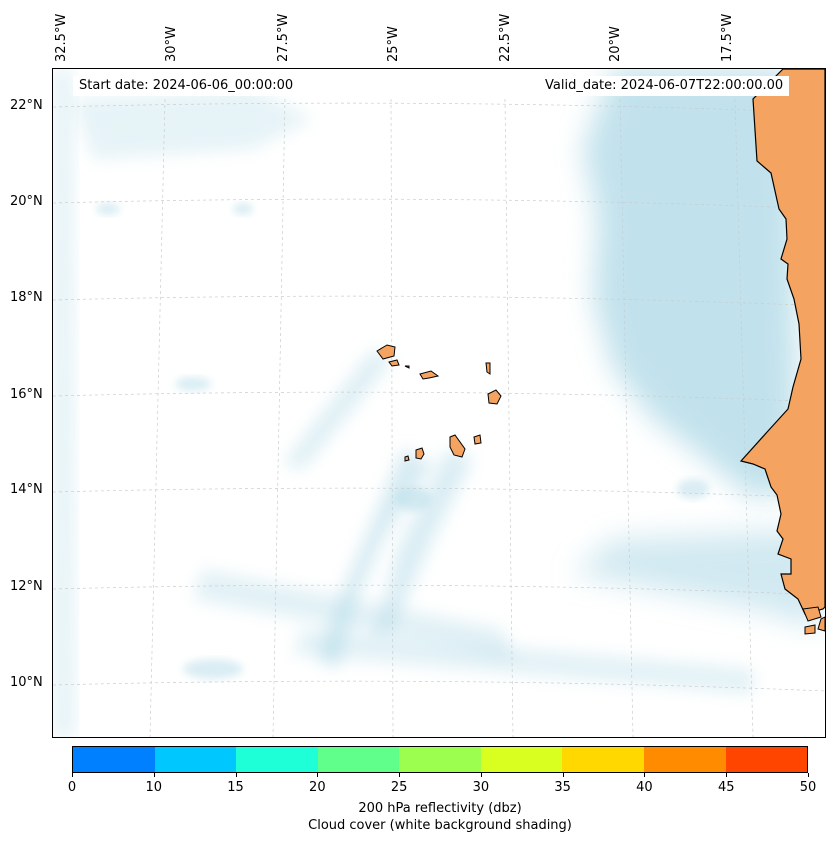 This screenshot has height=843, width=837. I want to click on island-brava, so click(407, 458).